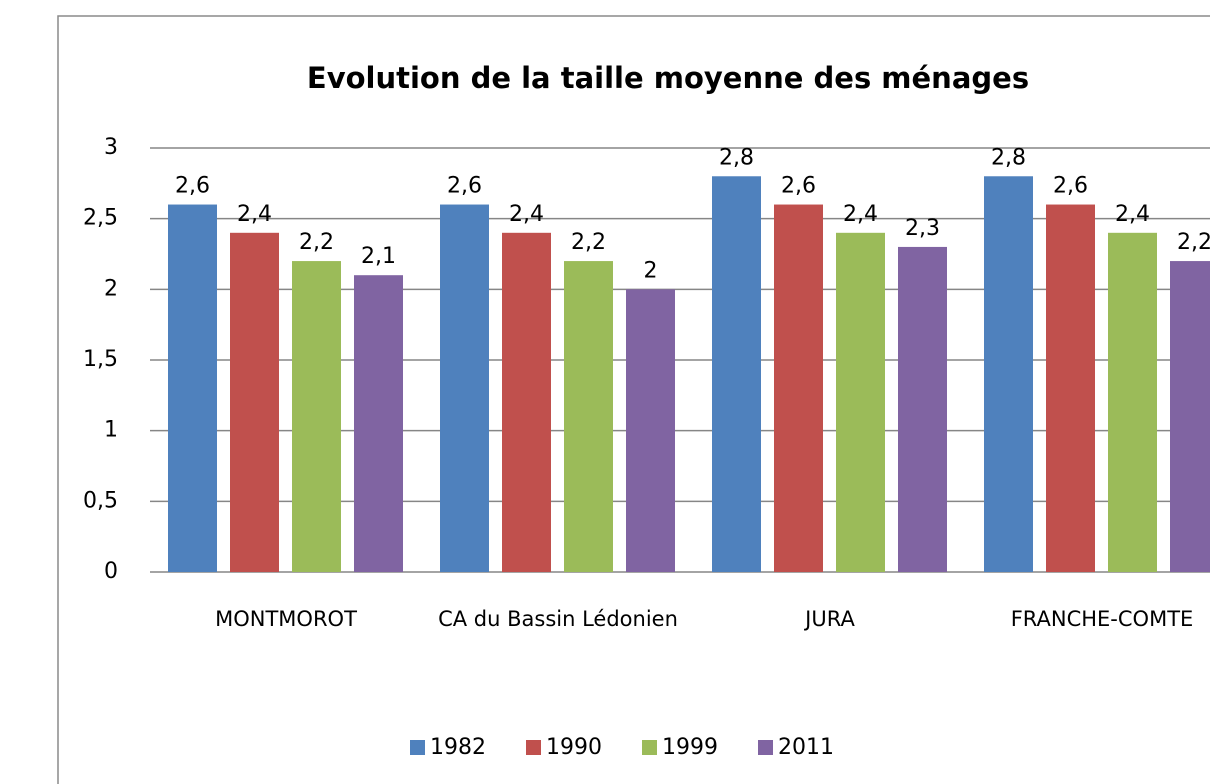 The width and height of the screenshot is (1210, 784). Describe the element at coordinates (100, 359) in the screenshot. I see `y-tick-label: 1,5` at that location.